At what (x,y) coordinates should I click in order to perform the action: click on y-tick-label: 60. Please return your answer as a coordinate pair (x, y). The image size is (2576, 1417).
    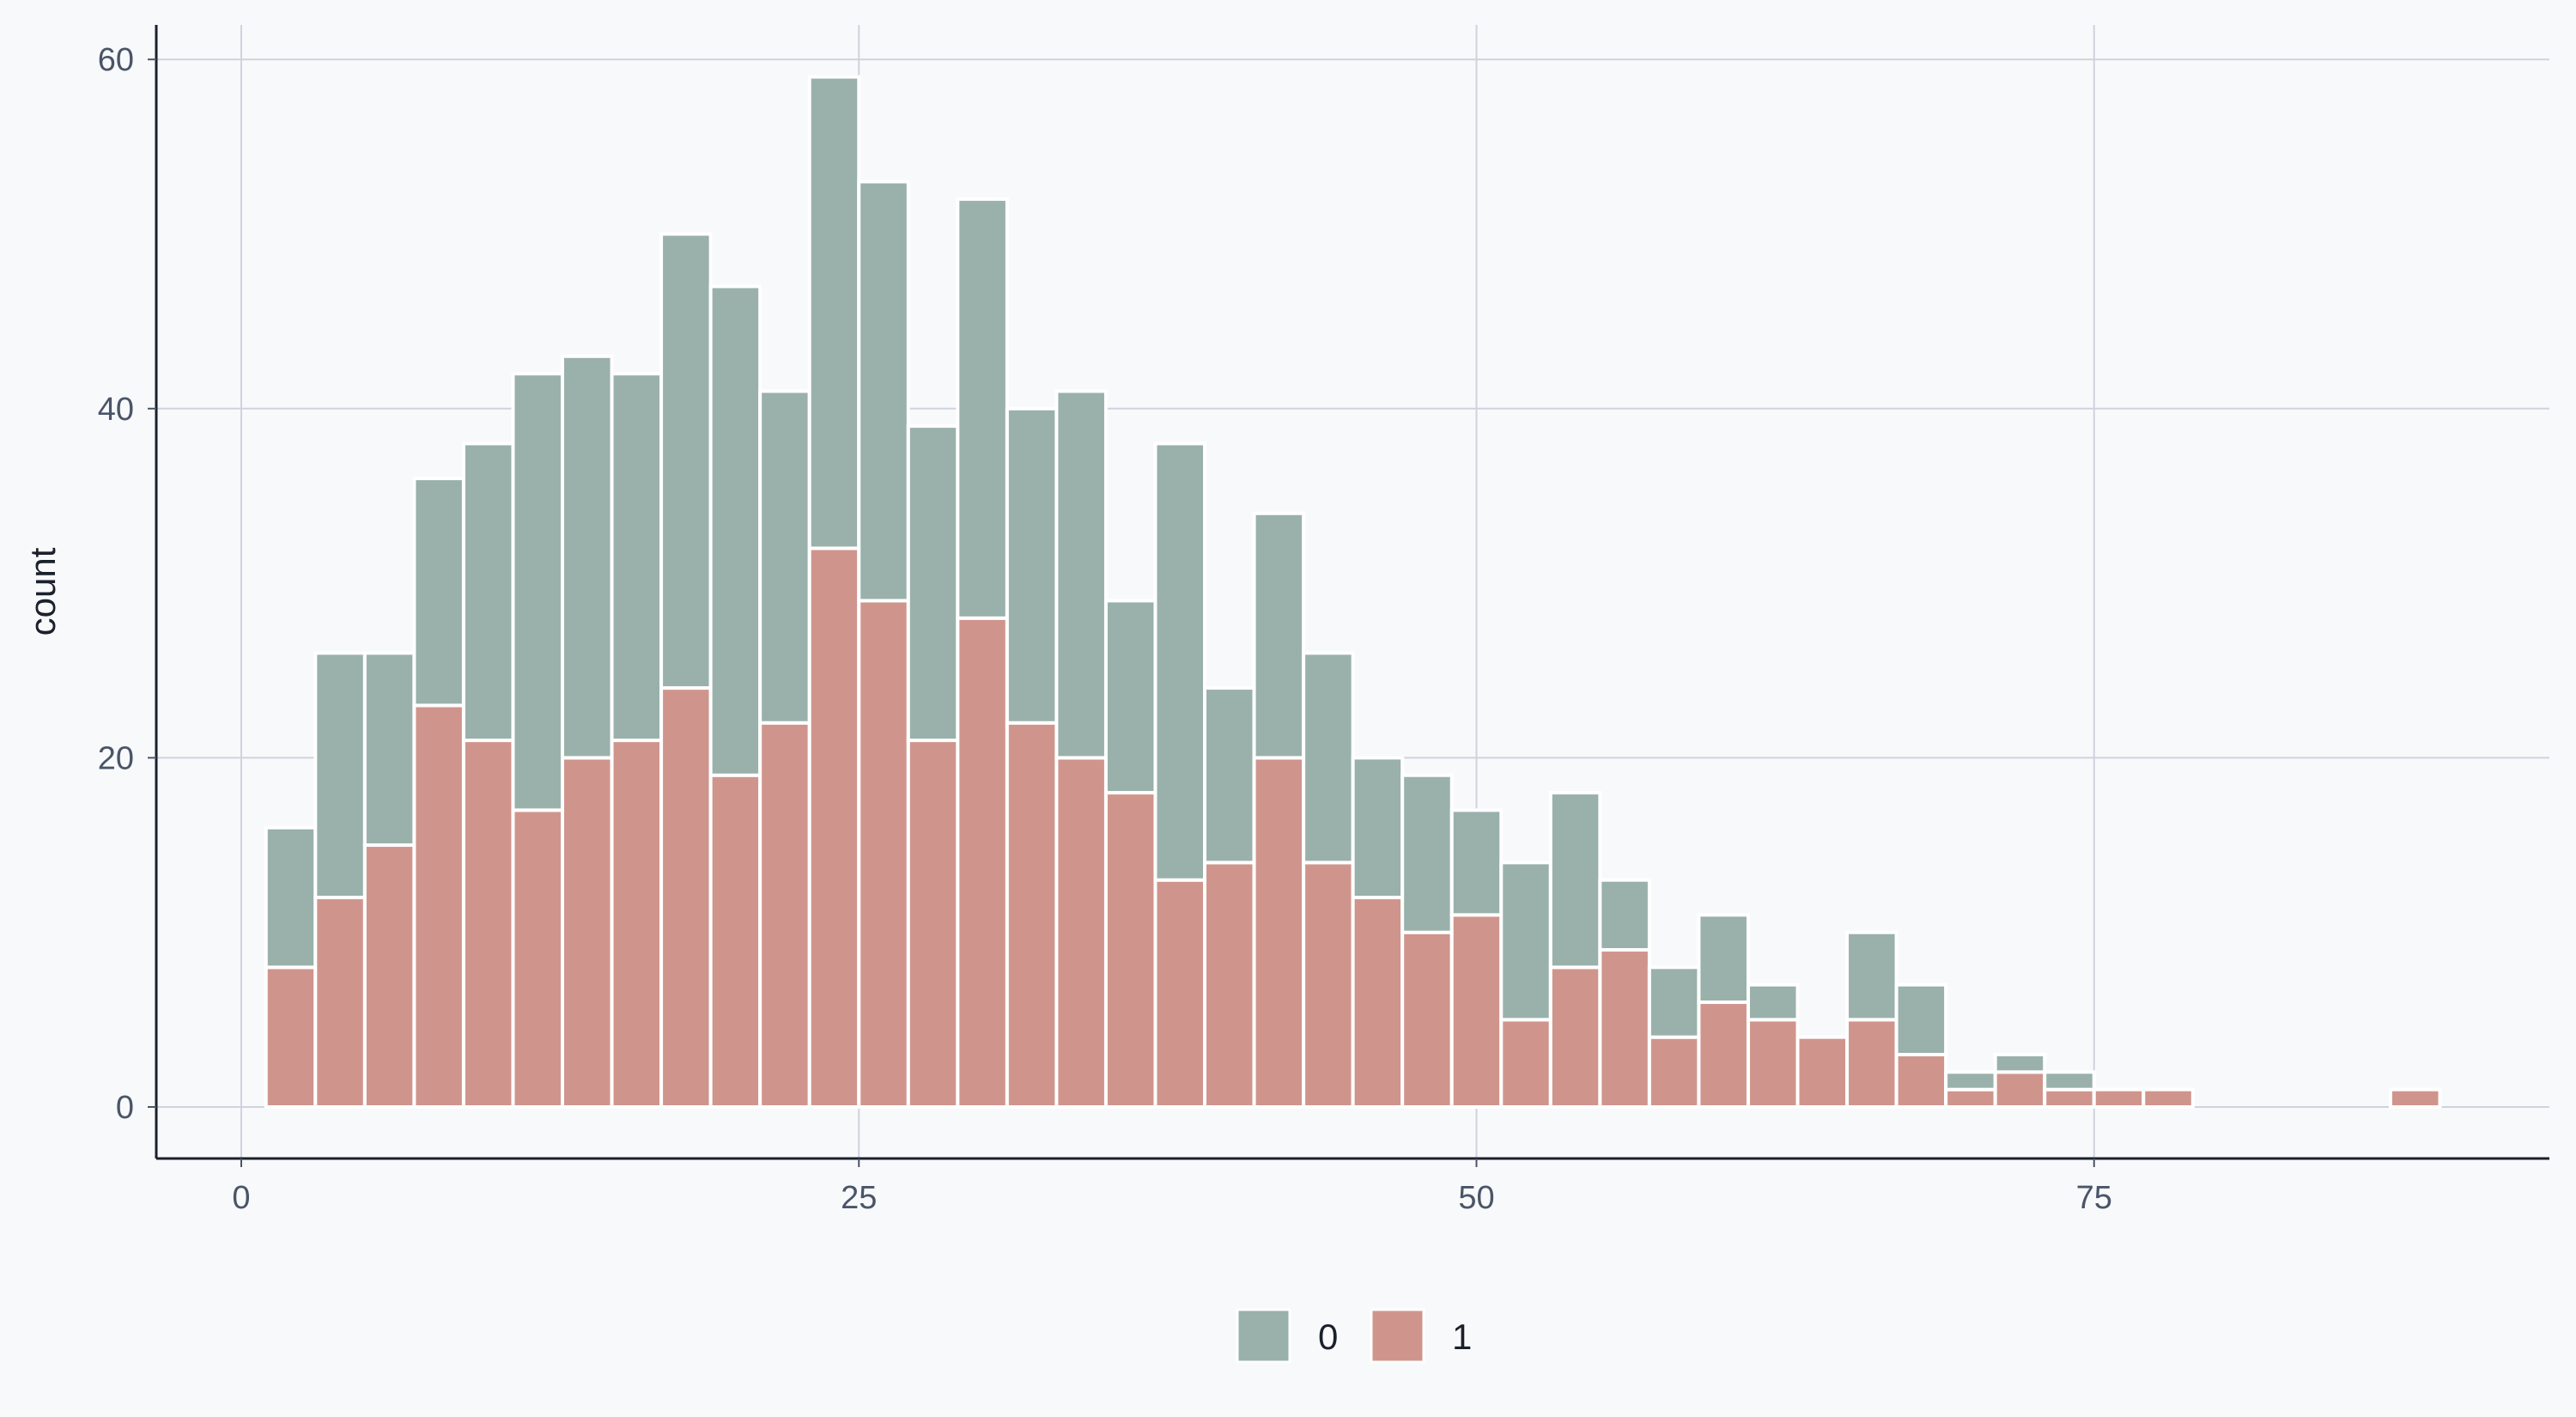
    Looking at the image, I should click on (116, 60).